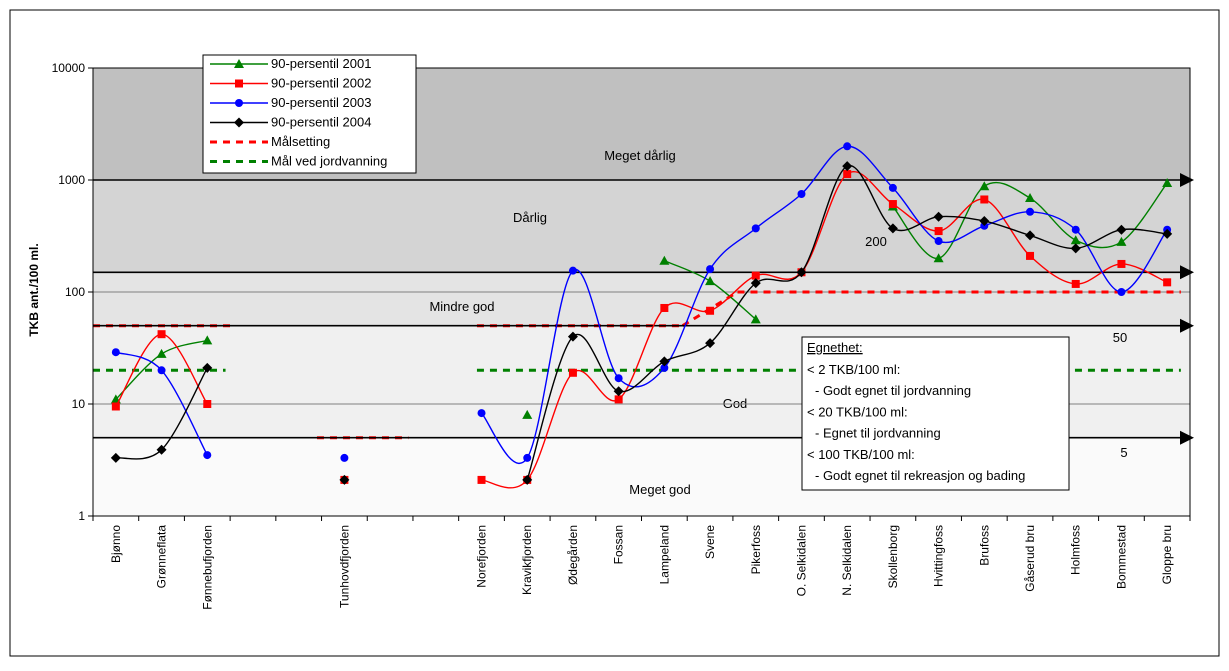 The width and height of the screenshot is (1229, 671). What do you see at coordinates (664, 554) in the screenshot?
I see `x-tick-label: Lampeland` at bounding box center [664, 554].